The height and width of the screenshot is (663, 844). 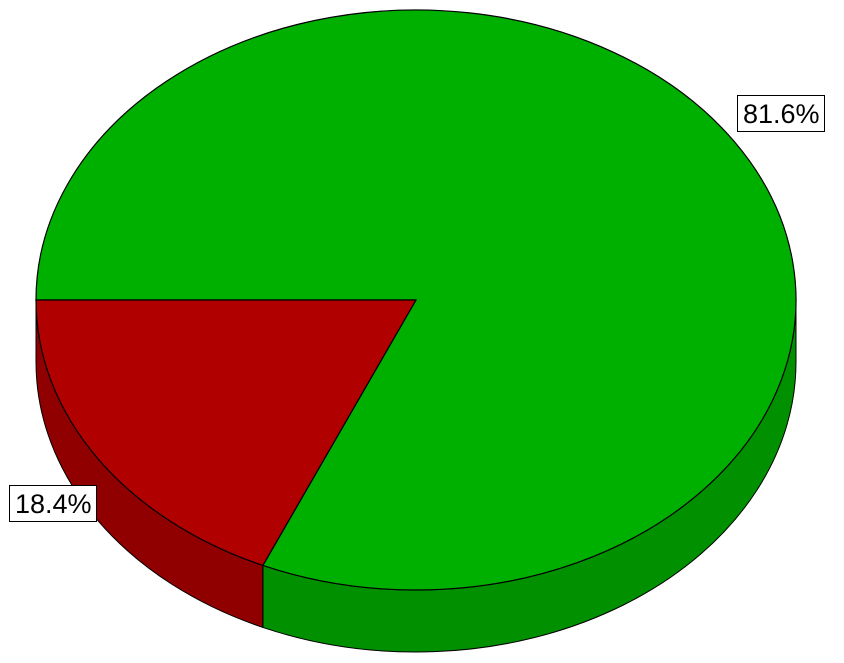 I want to click on slice-label-green: 81.6%, so click(x=781, y=113).